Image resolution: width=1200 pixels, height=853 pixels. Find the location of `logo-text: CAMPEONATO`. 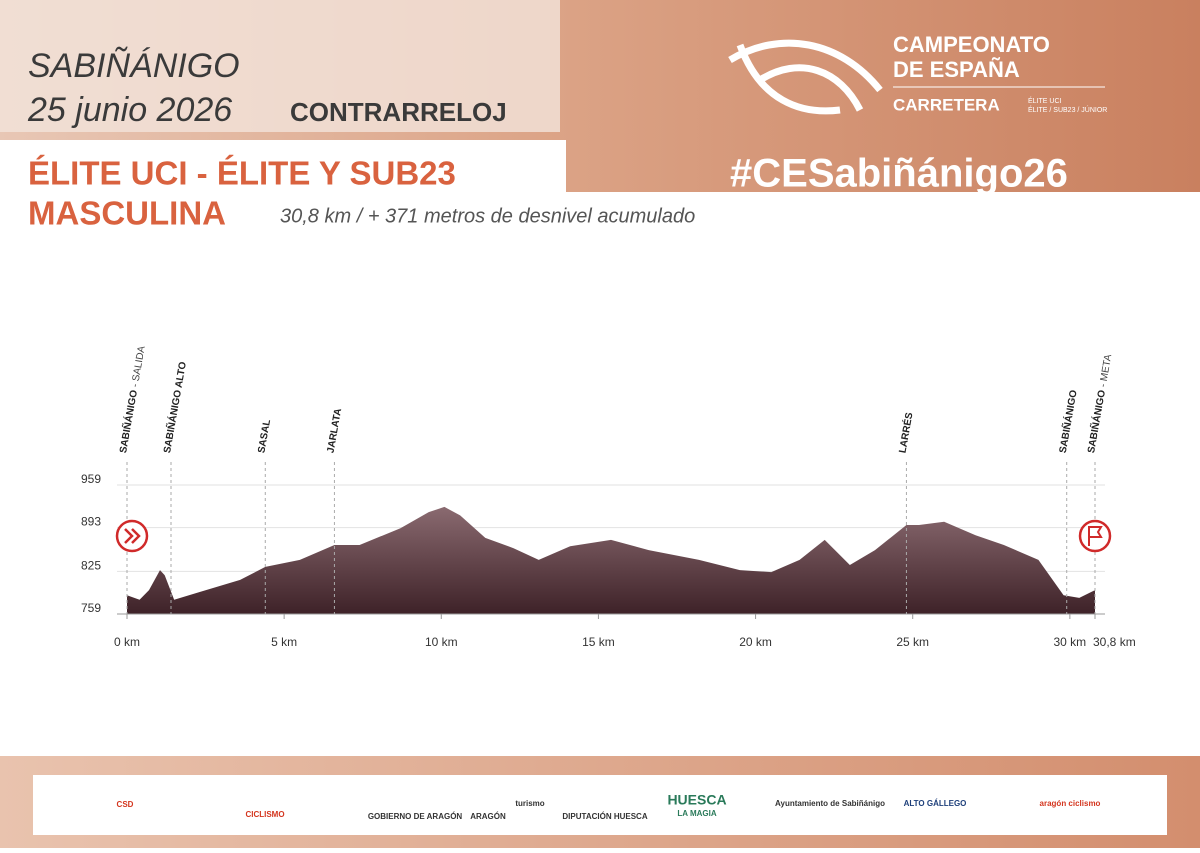

logo-text: CAMPEONATO is located at coordinates (971, 44).